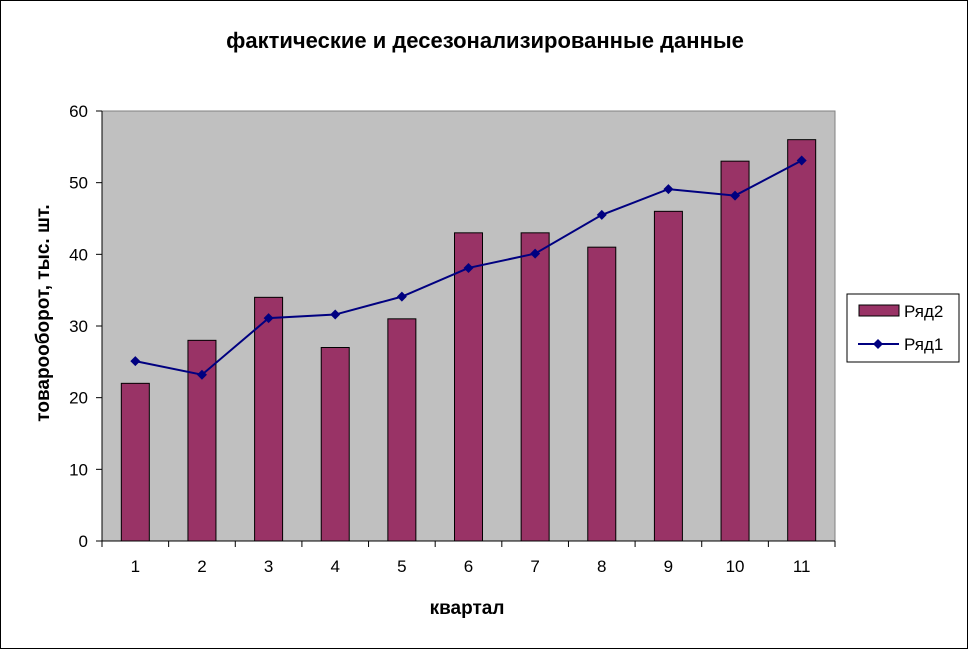 Image resolution: width=968 pixels, height=653 pixels. Describe the element at coordinates (83, 541) in the screenshot. I see `y-tick-label: 0` at that location.